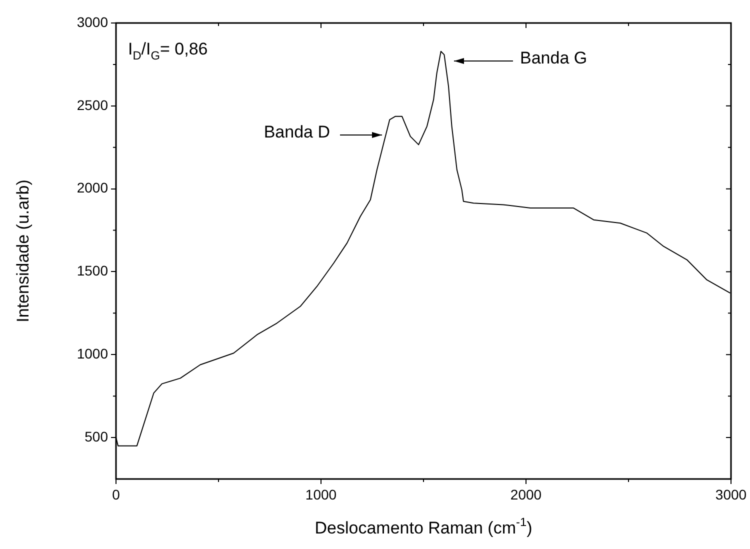 The height and width of the screenshot is (549, 750). I want to click on y-tick-label: 500, so click(96, 436).